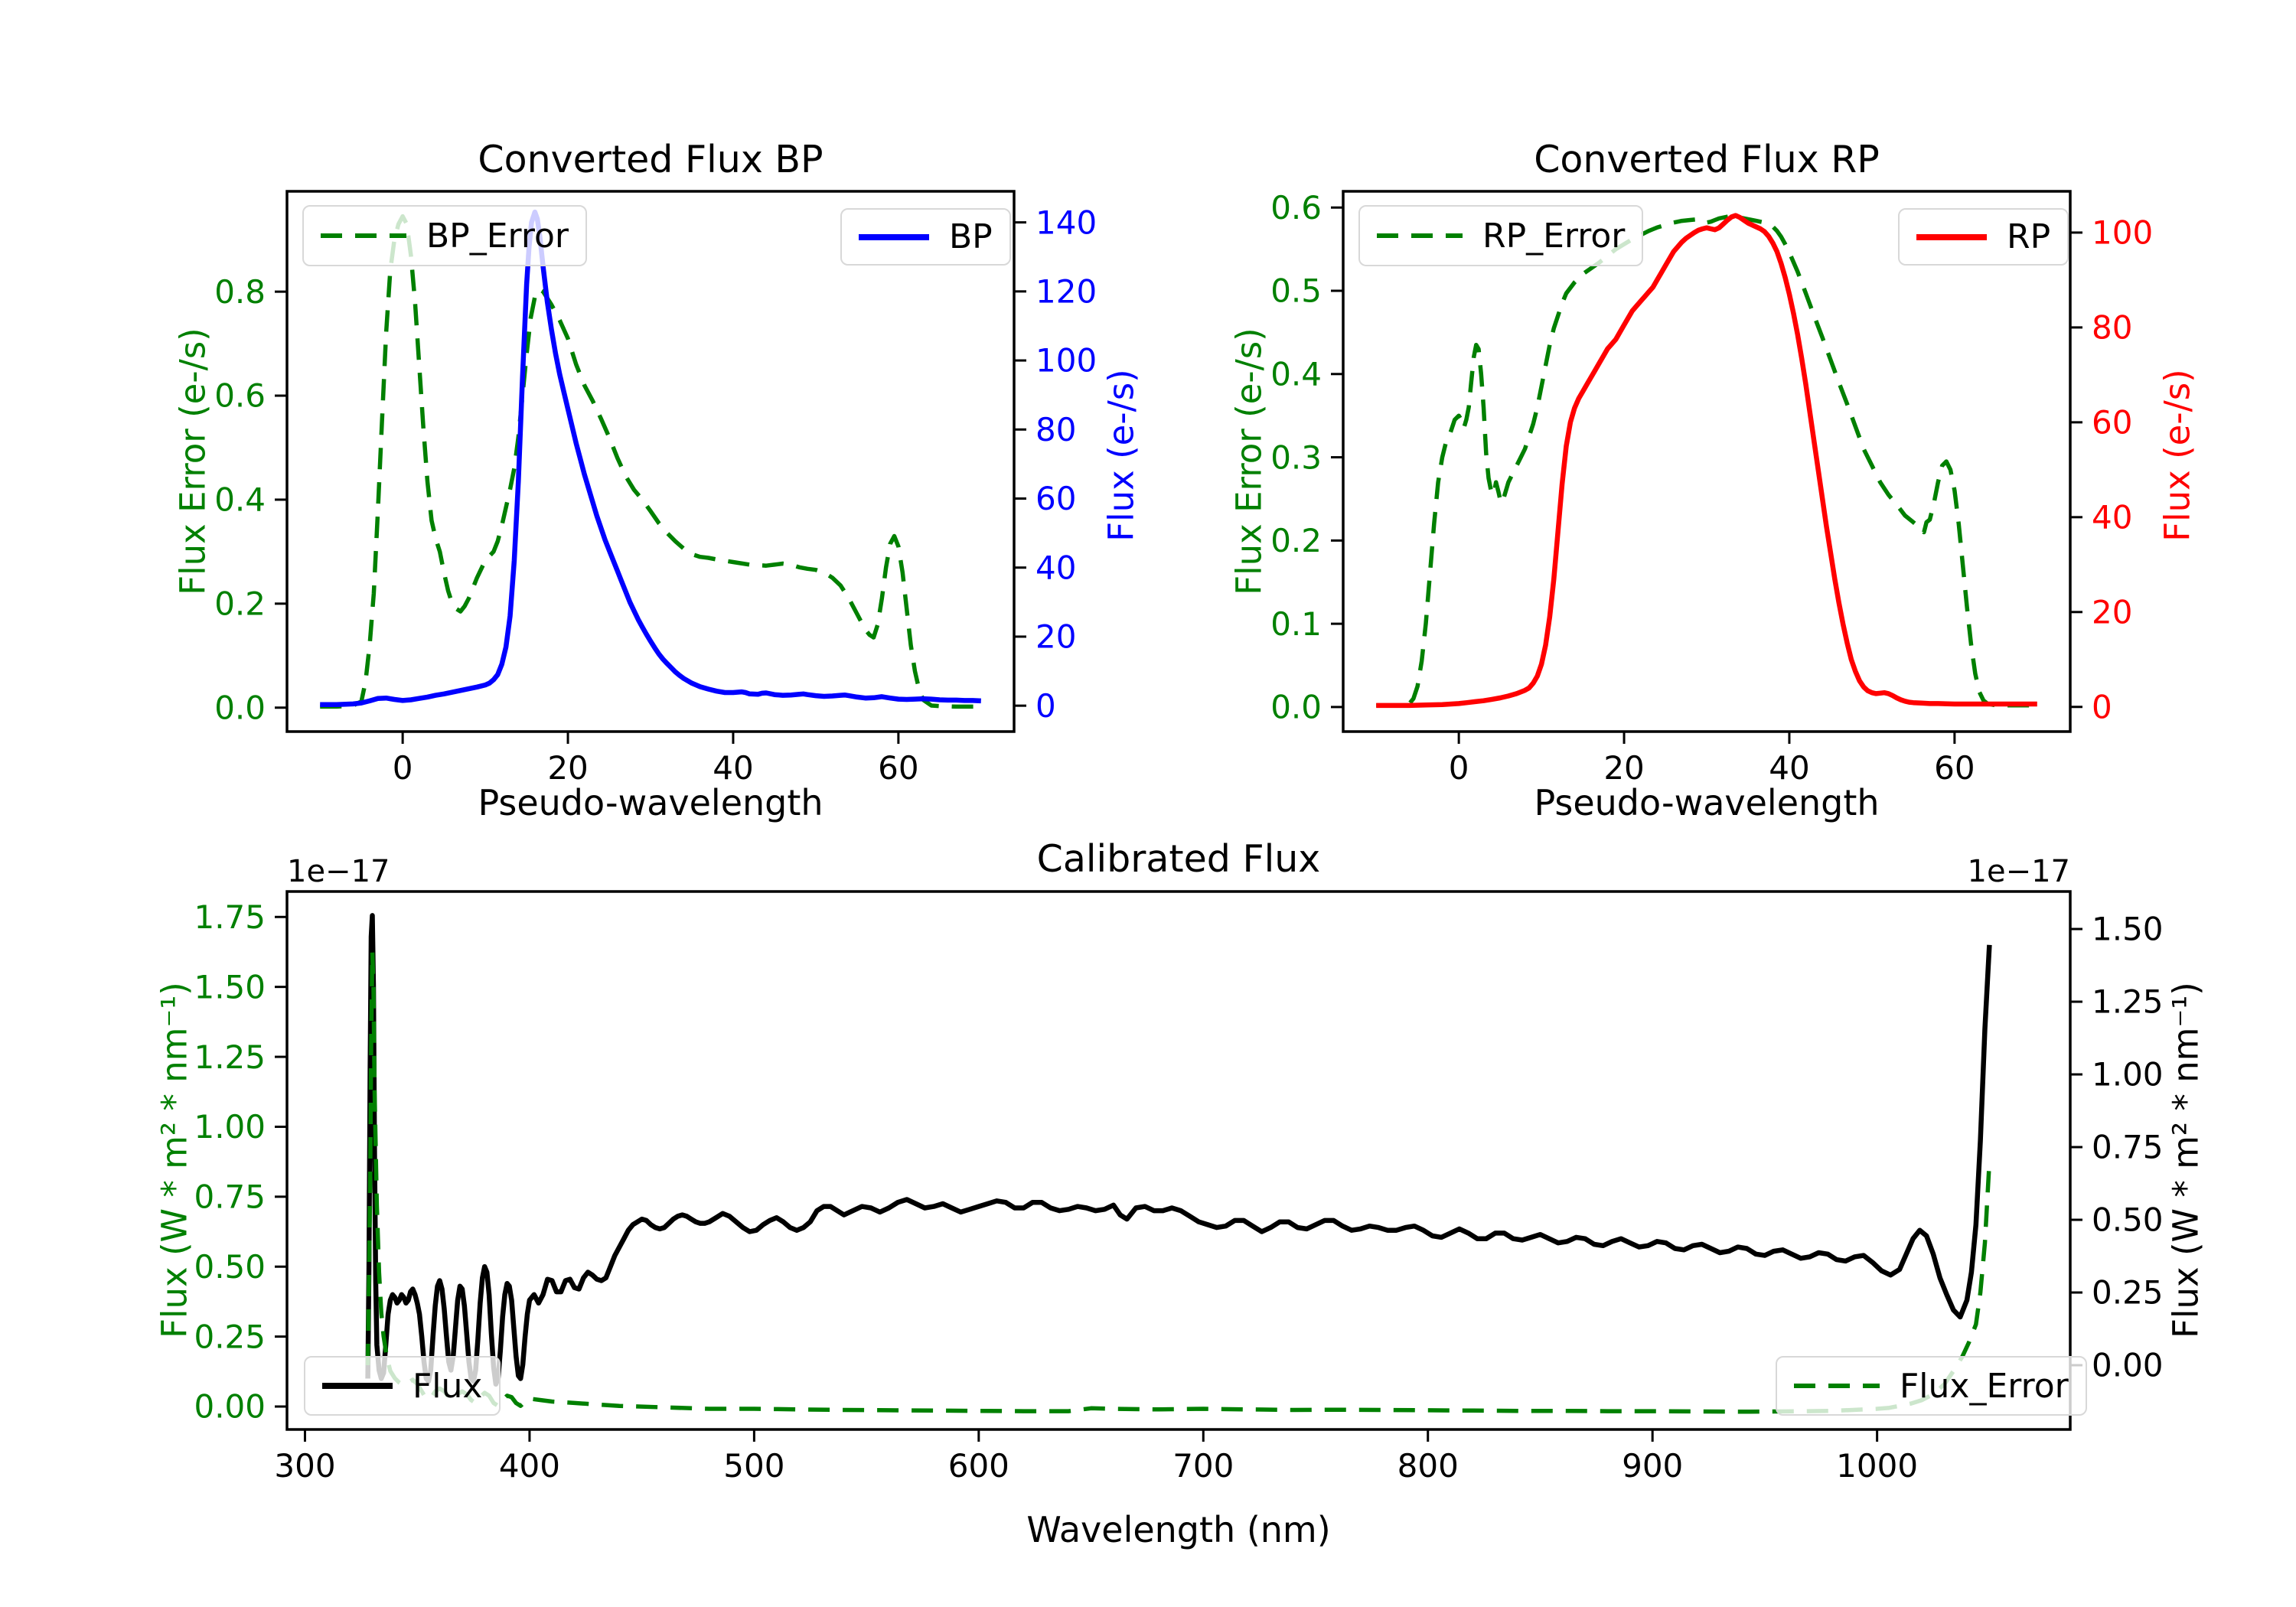  Describe the element at coordinates (2112, 612) in the screenshot. I see `rp-y-right-tick-label: 20` at that location.